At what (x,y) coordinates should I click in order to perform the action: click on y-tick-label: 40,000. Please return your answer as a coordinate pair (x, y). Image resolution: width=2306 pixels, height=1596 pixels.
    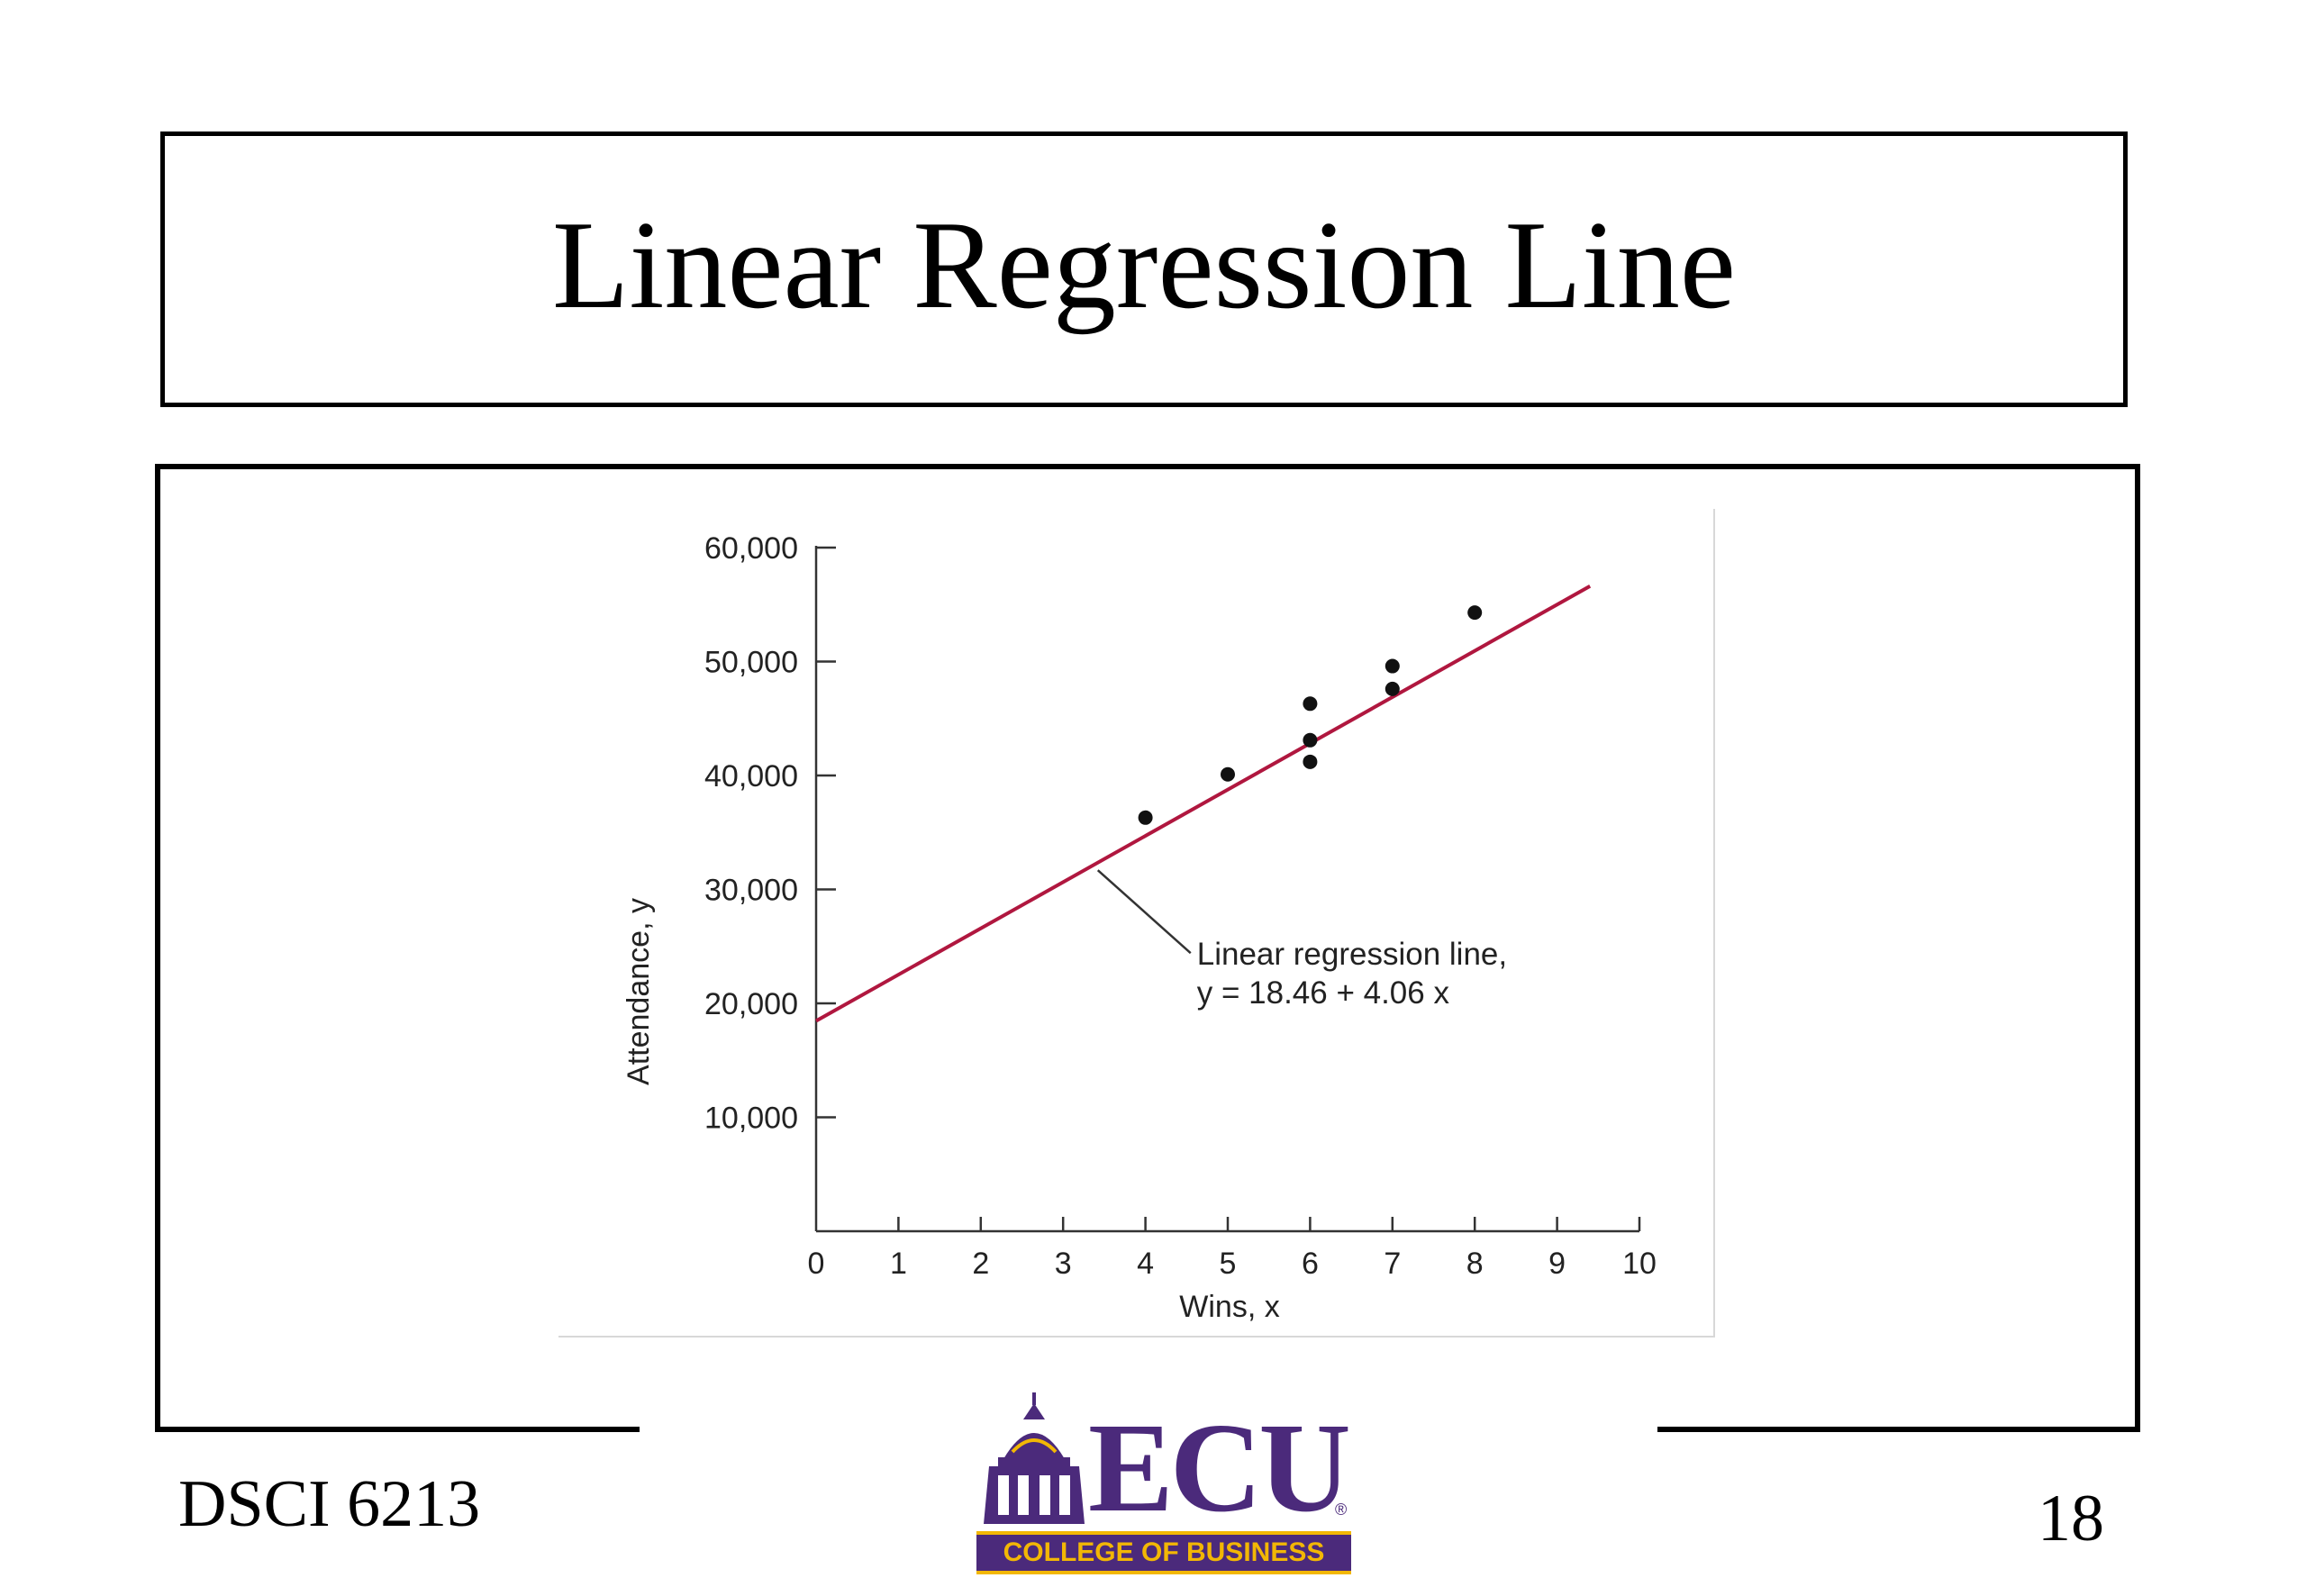
    Looking at the image, I should click on (751, 776).